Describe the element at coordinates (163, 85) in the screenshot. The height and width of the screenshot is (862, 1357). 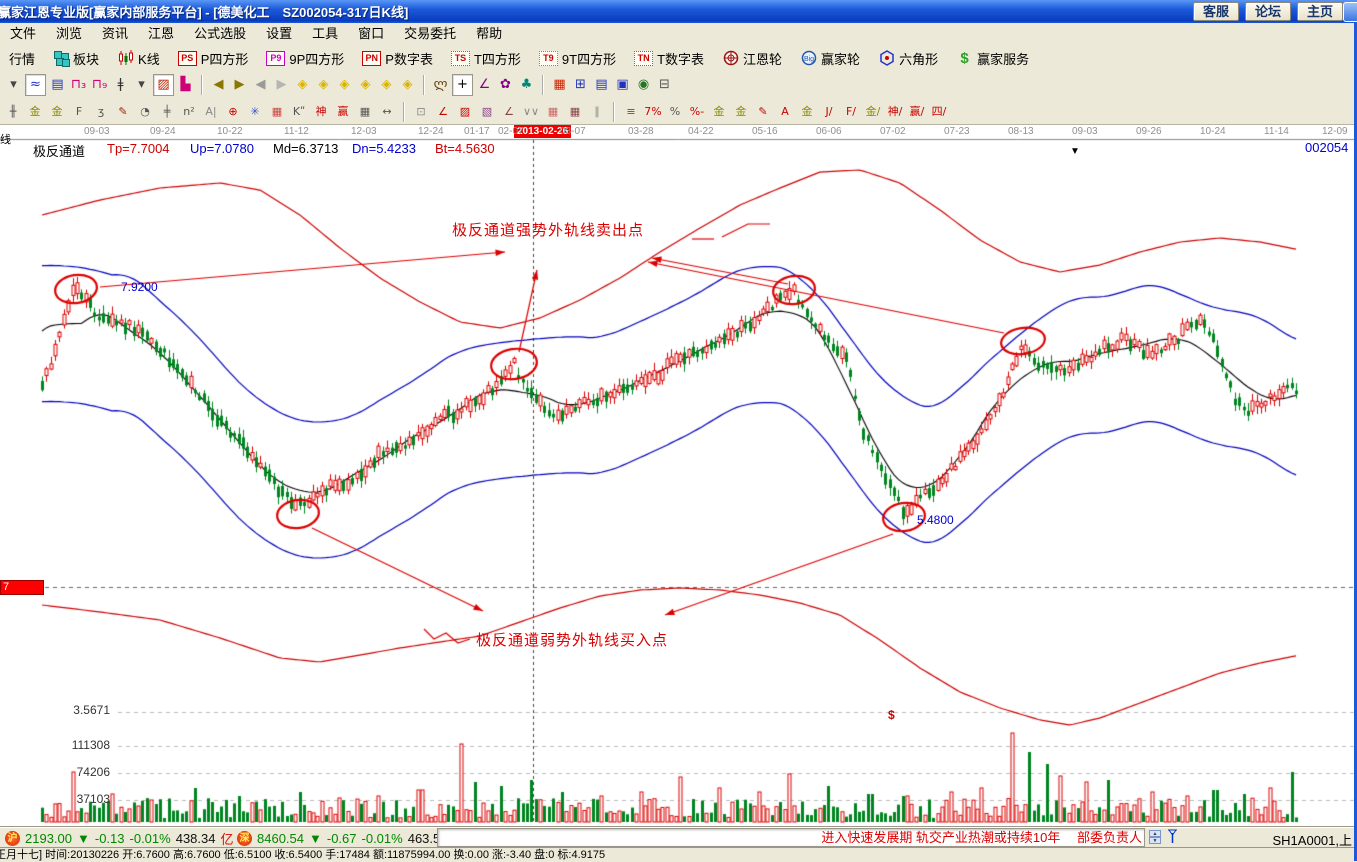
I see `map-tool-icon: ▨` at that location.